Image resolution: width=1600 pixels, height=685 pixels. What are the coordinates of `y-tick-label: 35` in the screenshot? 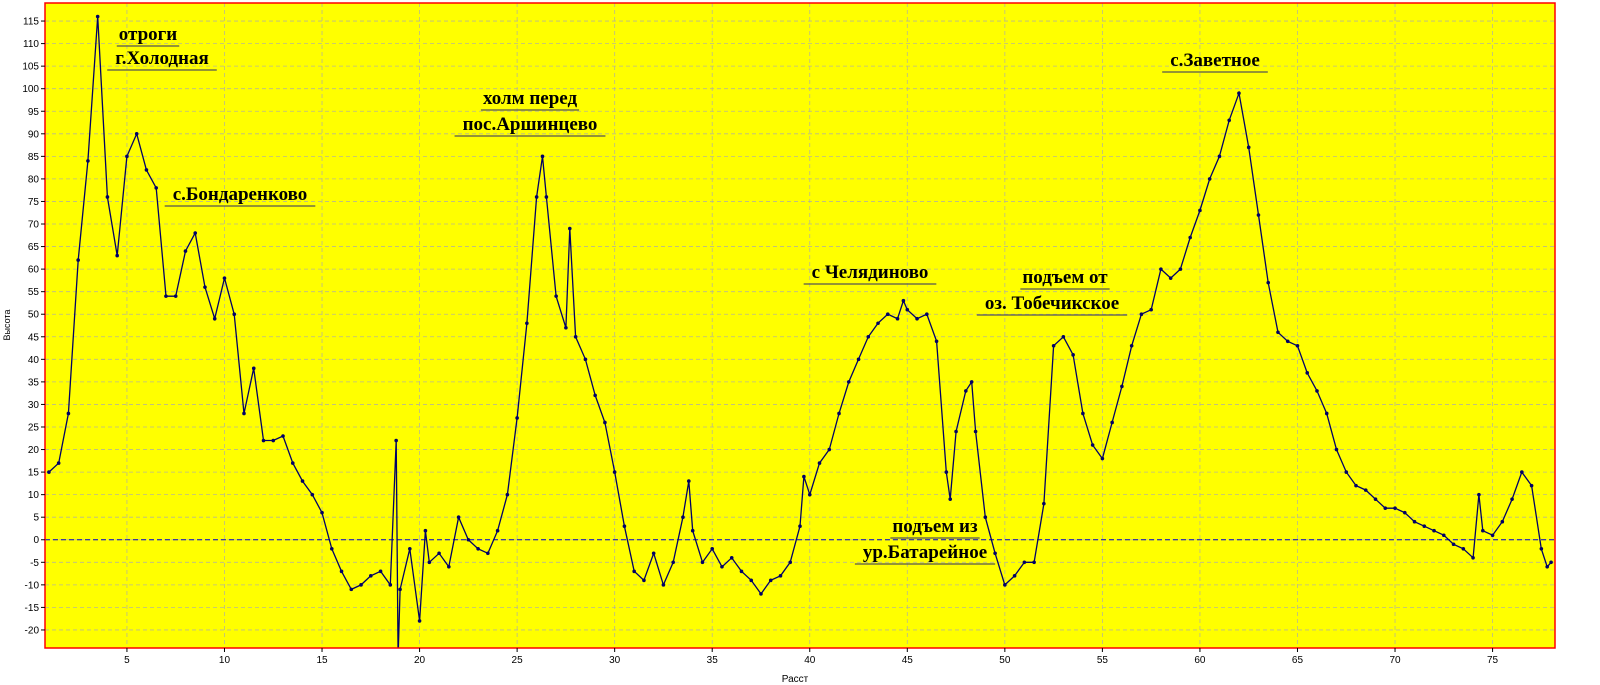 It's located at (34, 382).